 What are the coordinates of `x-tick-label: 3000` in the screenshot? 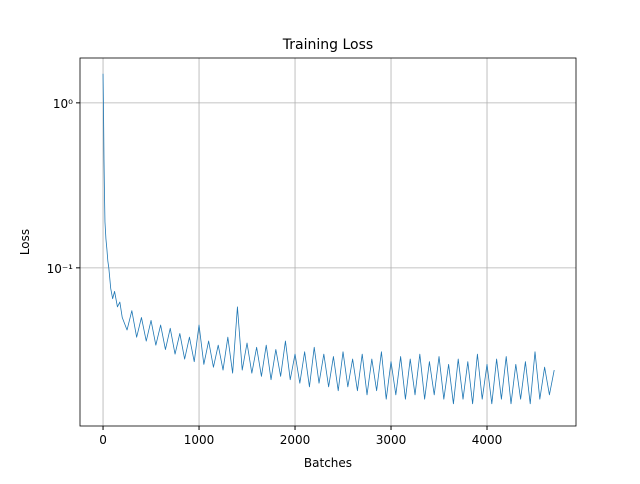 It's located at (391, 440).